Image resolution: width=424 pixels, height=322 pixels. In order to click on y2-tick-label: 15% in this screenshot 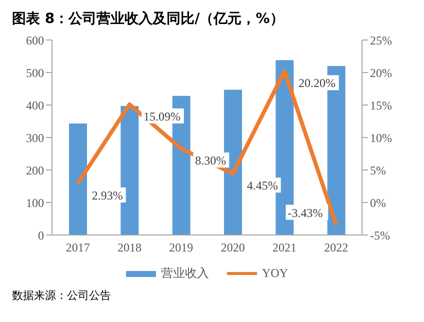, I will do `click(381, 105)`.